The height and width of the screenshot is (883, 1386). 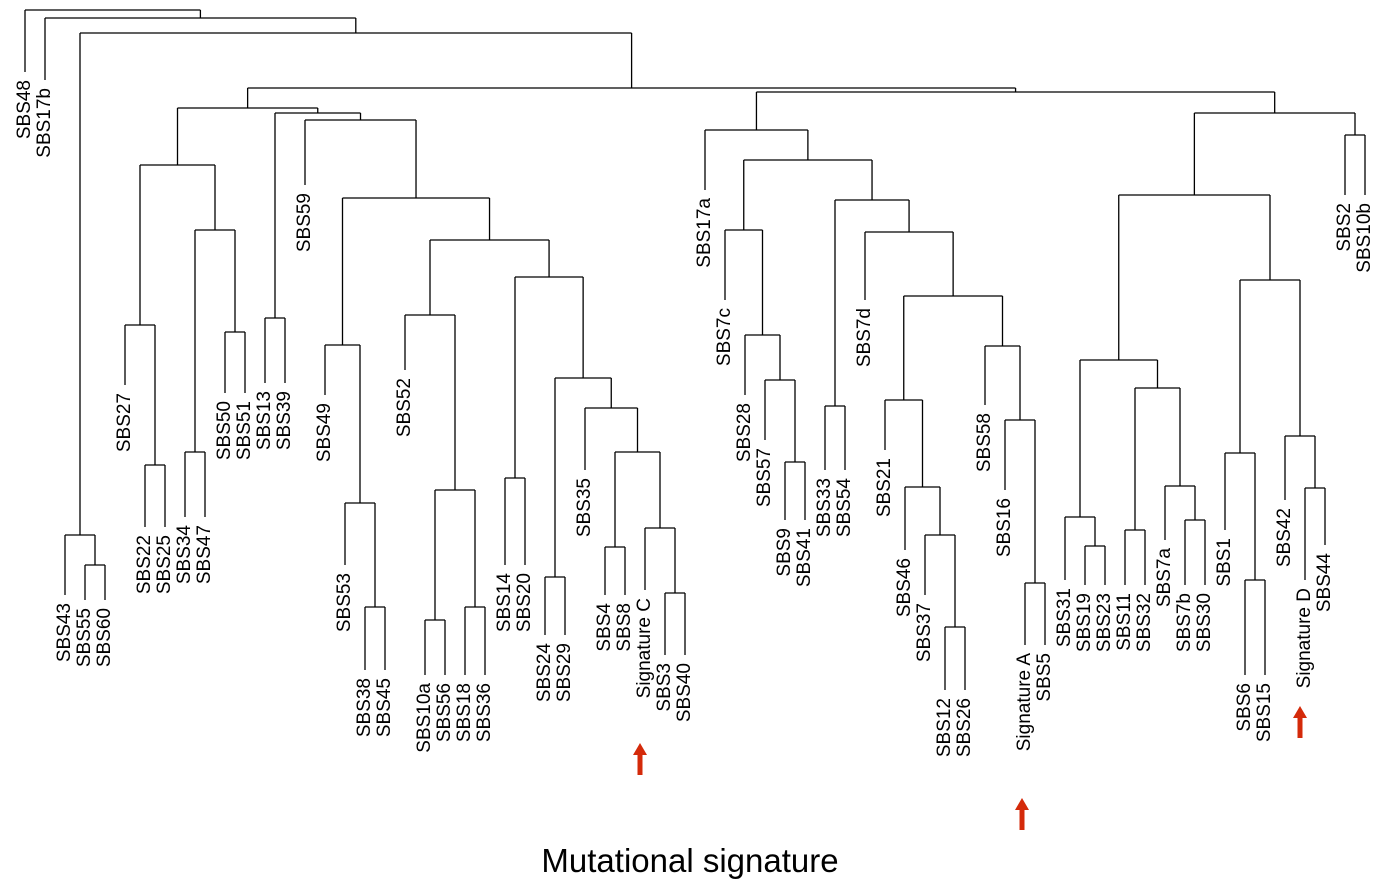 What do you see at coordinates (970, 768) in the screenshot?
I see `arrows` at bounding box center [970, 768].